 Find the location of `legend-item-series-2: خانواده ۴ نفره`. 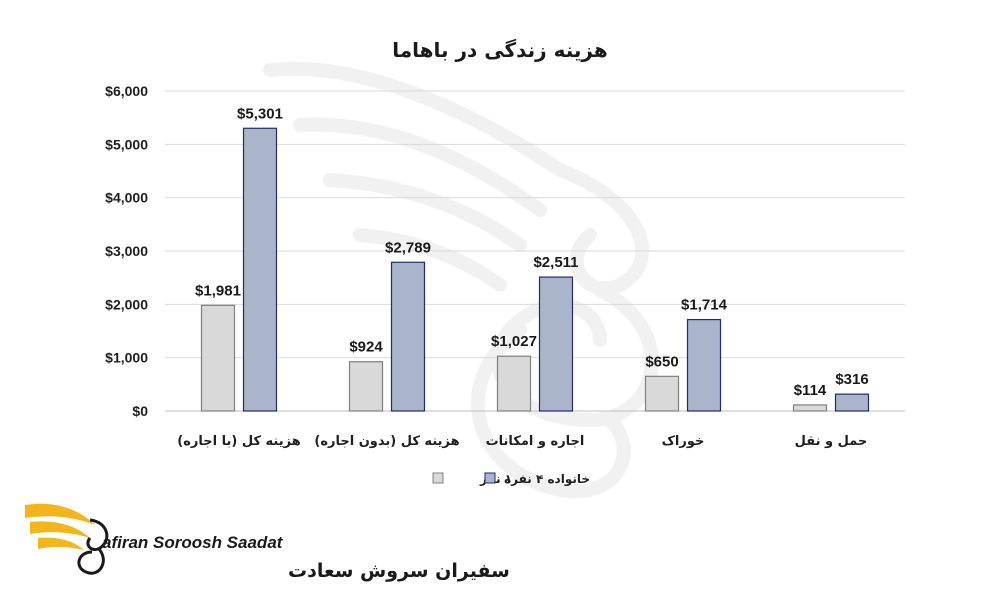

legend-item-series-2: خانواده ۴ نفره is located at coordinates (537, 479).